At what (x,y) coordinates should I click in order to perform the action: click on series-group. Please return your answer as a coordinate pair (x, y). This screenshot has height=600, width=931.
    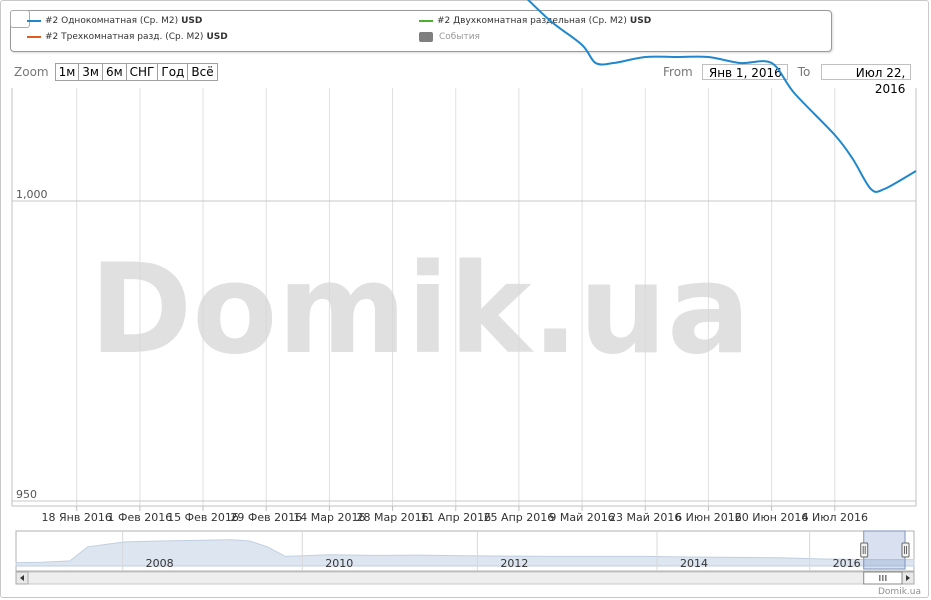
    Looking at the image, I should click on (721, 96).